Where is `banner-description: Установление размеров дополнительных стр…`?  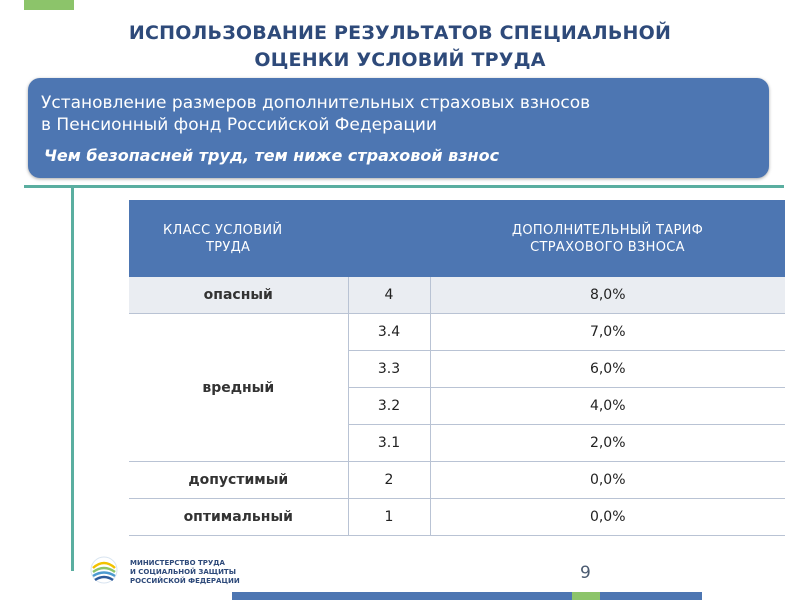 banner-description: Установление размеров дополнительных стр… is located at coordinates (391, 114).